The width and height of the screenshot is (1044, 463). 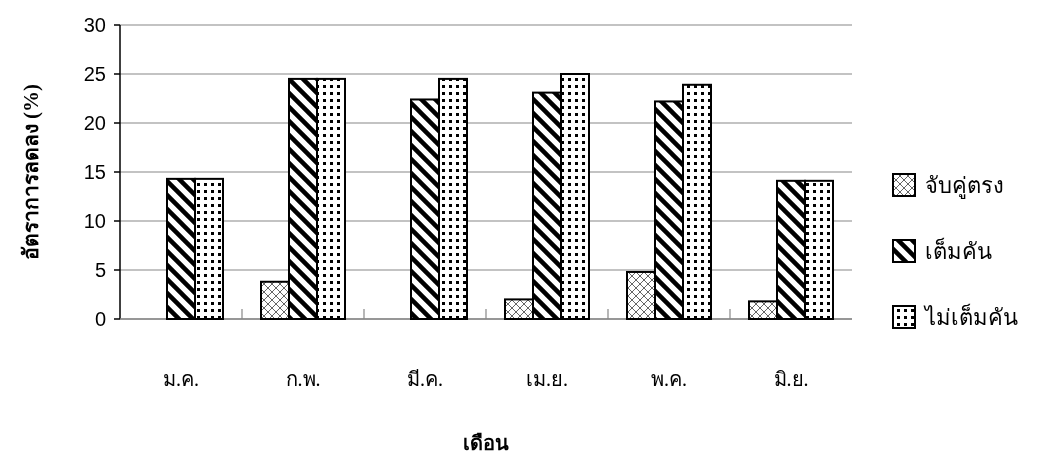 What do you see at coordinates (791, 379) in the screenshot?
I see `x-tick-label: มิ.ย.` at bounding box center [791, 379].